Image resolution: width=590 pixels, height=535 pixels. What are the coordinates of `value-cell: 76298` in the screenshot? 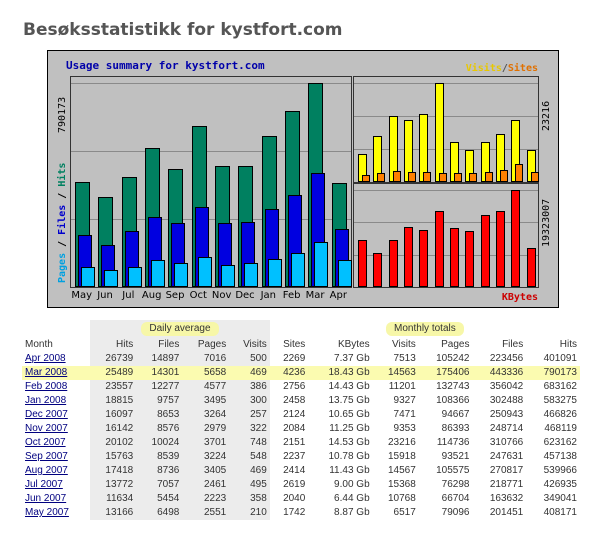 It's located at (455, 484).